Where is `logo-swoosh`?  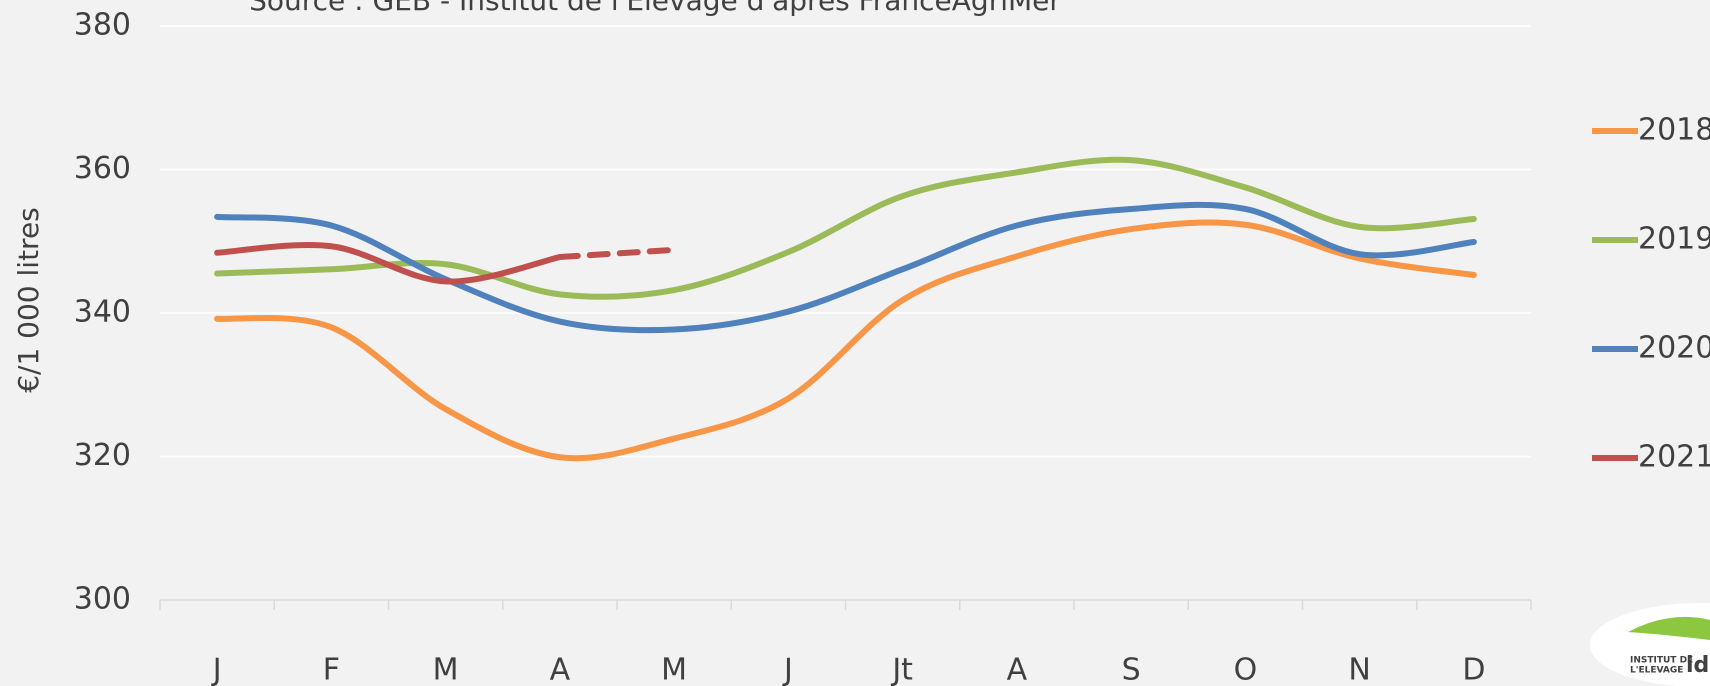
logo-swoosh is located at coordinates (1669, 628).